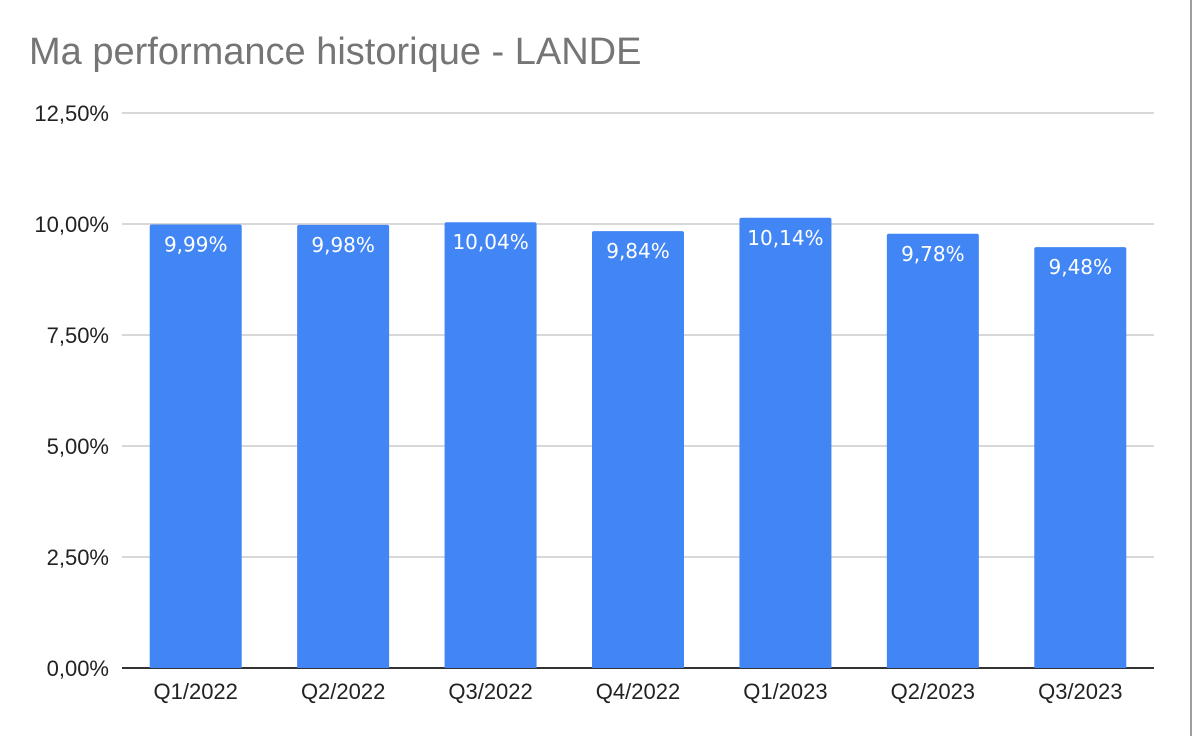 The height and width of the screenshot is (736, 1194). What do you see at coordinates (78, 446) in the screenshot?
I see `y-tick-label: 5,00%` at bounding box center [78, 446].